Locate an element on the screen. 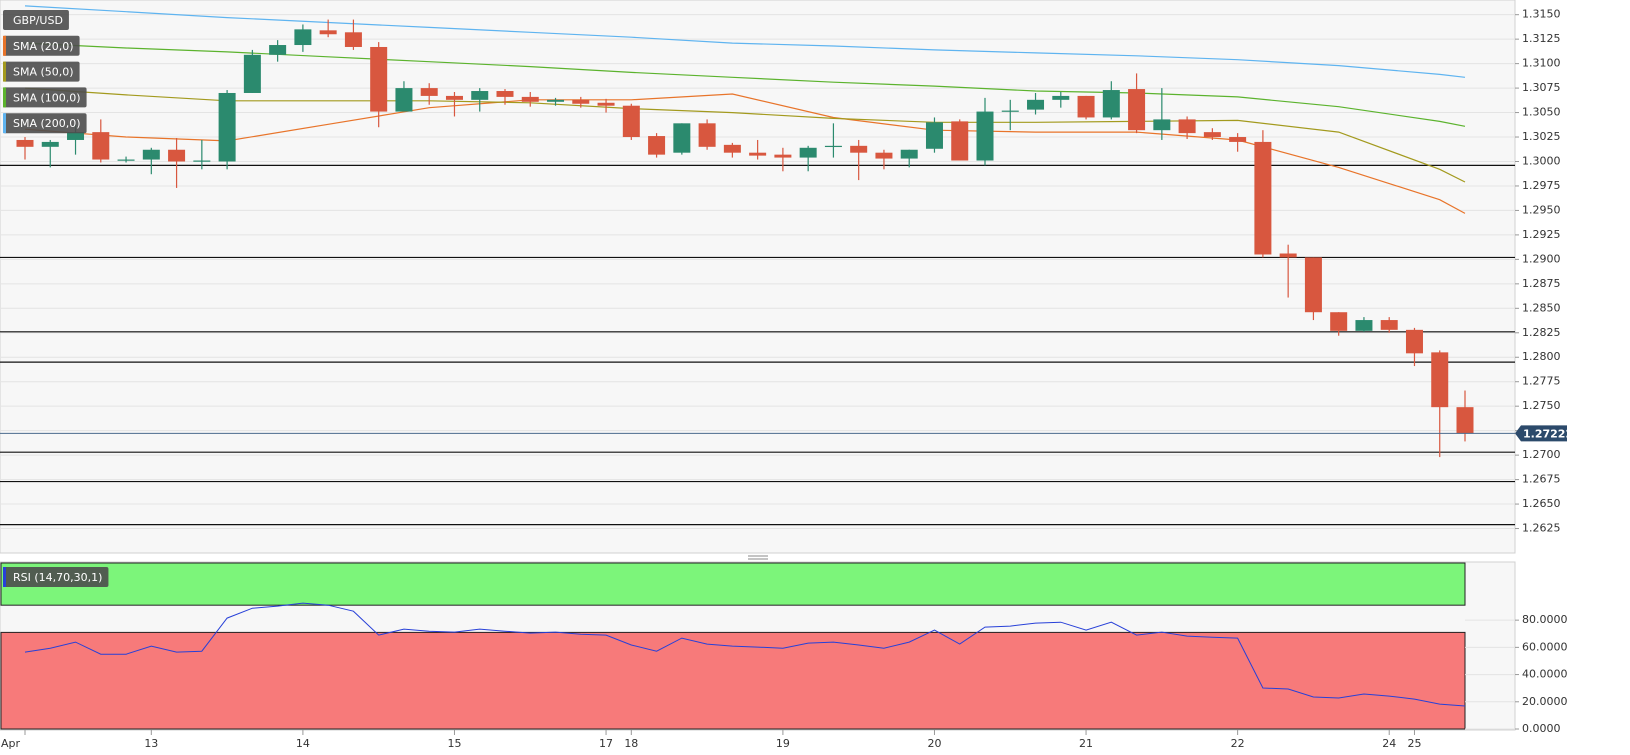 The height and width of the screenshot is (755, 1630). y-tick-label: 1.2900 is located at coordinates (1541, 258).